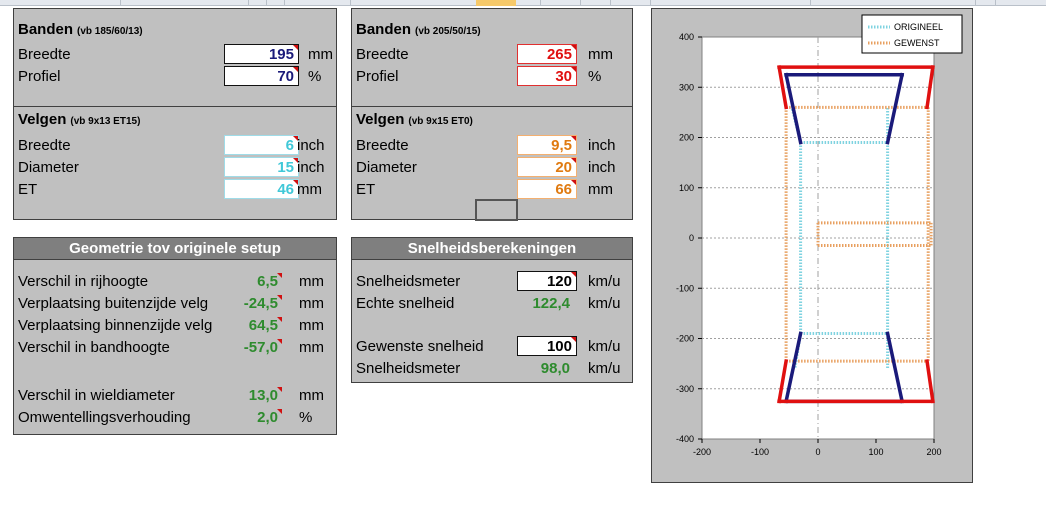  What do you see at coordinates (702, 452) in the screenshot?
I see `x-tick-label: -200` at bounding box center [702, 452].